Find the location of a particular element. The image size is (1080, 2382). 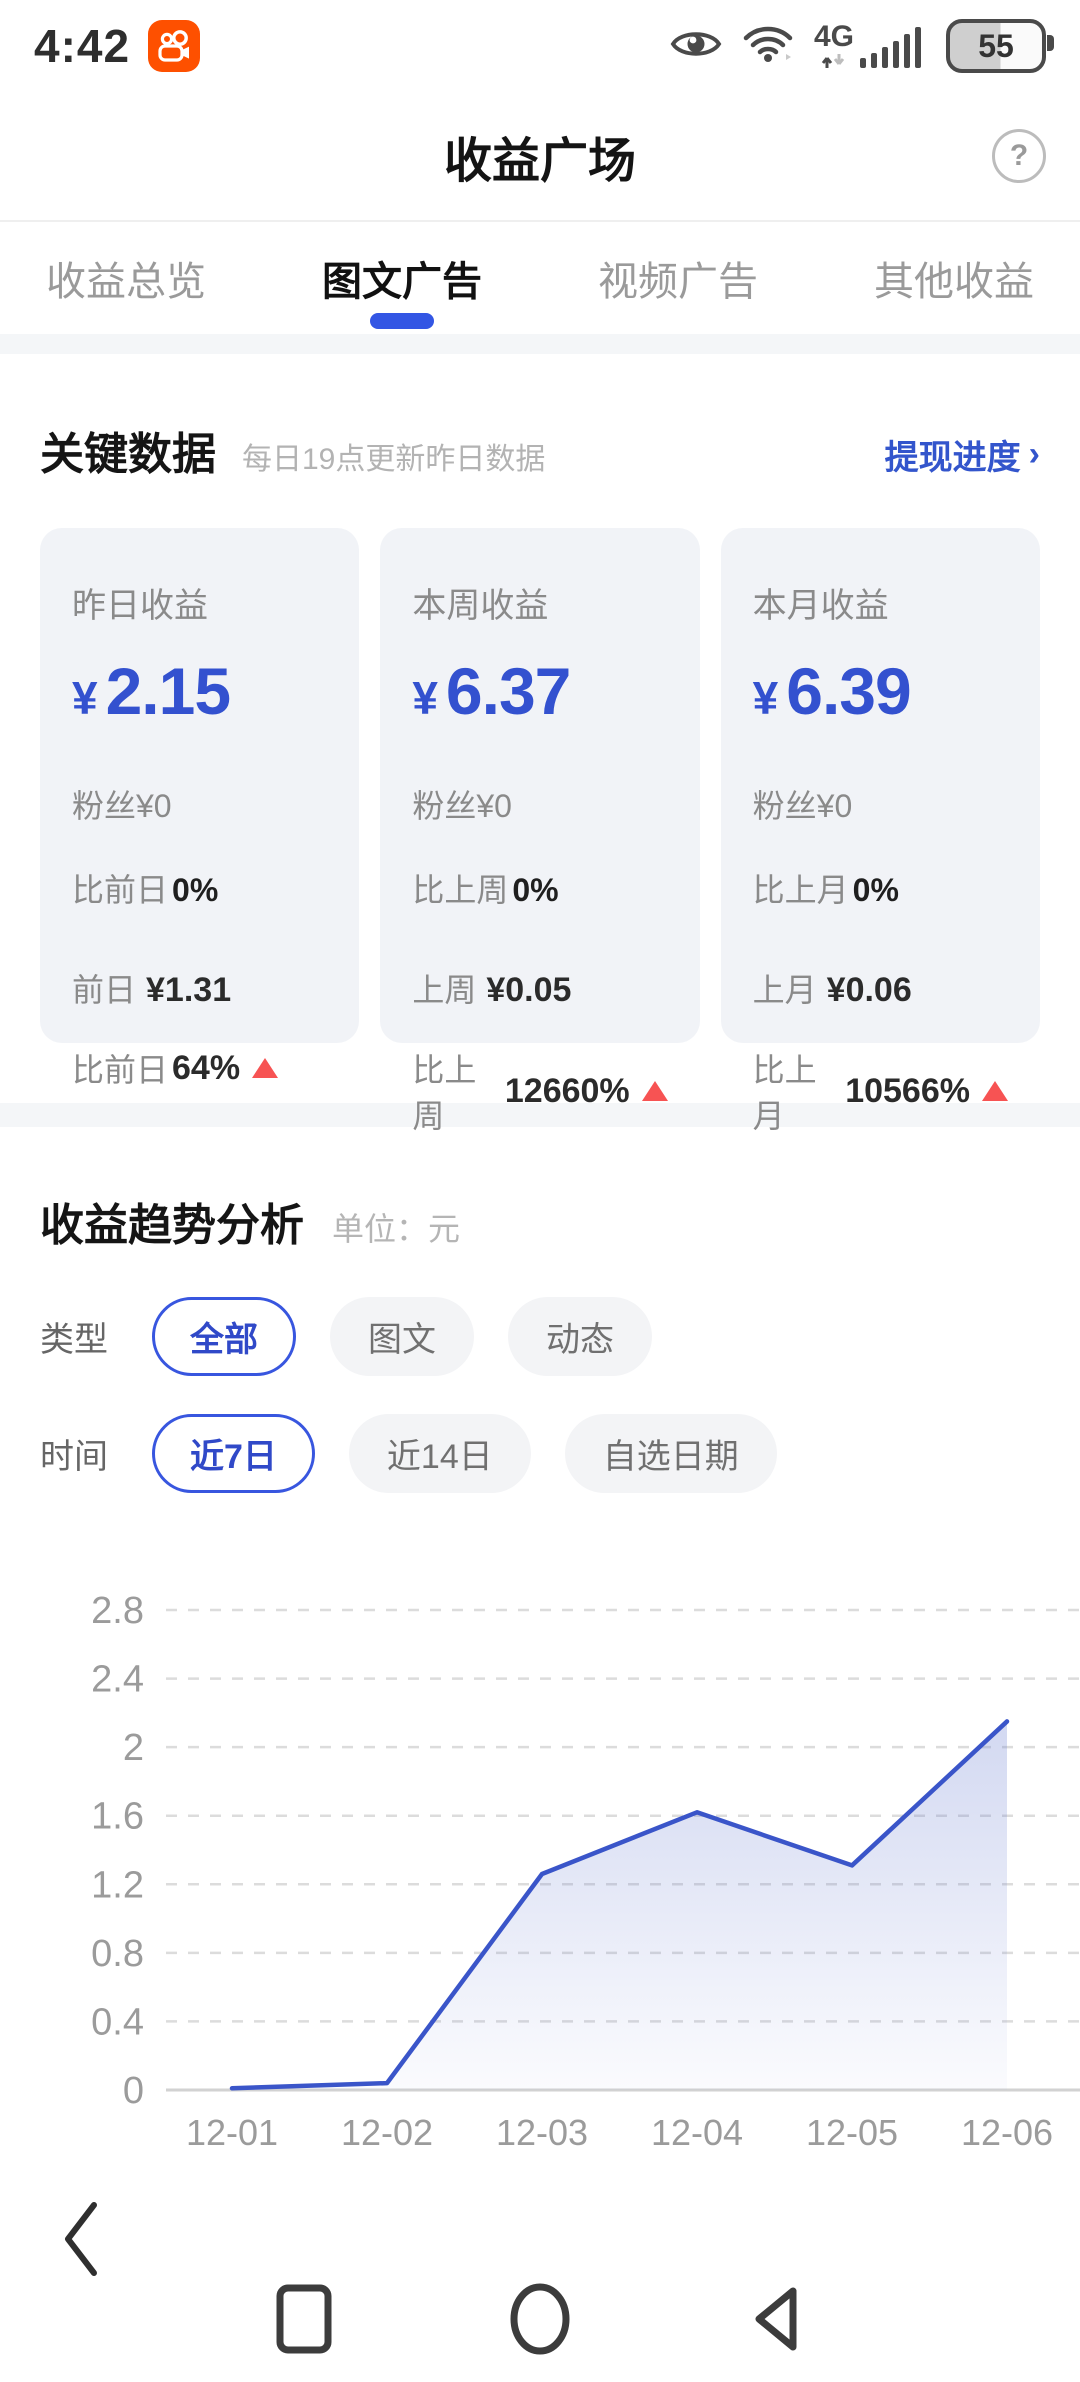

android-nav-bar is located at coordinates (540, 2319).